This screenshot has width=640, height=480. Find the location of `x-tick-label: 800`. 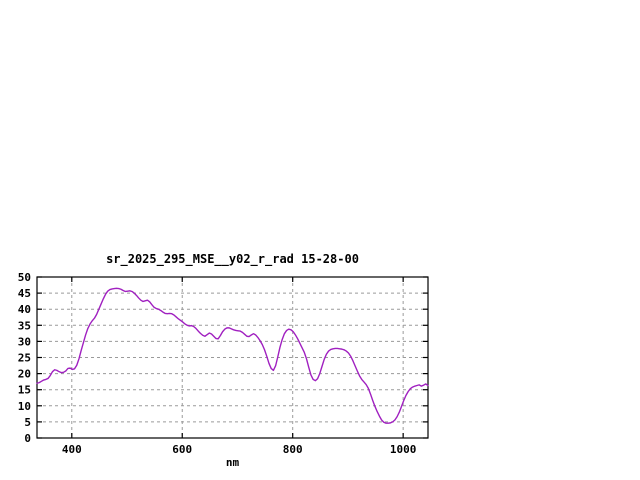

x-tick-label: 800 is located at coordinates (293, 449).